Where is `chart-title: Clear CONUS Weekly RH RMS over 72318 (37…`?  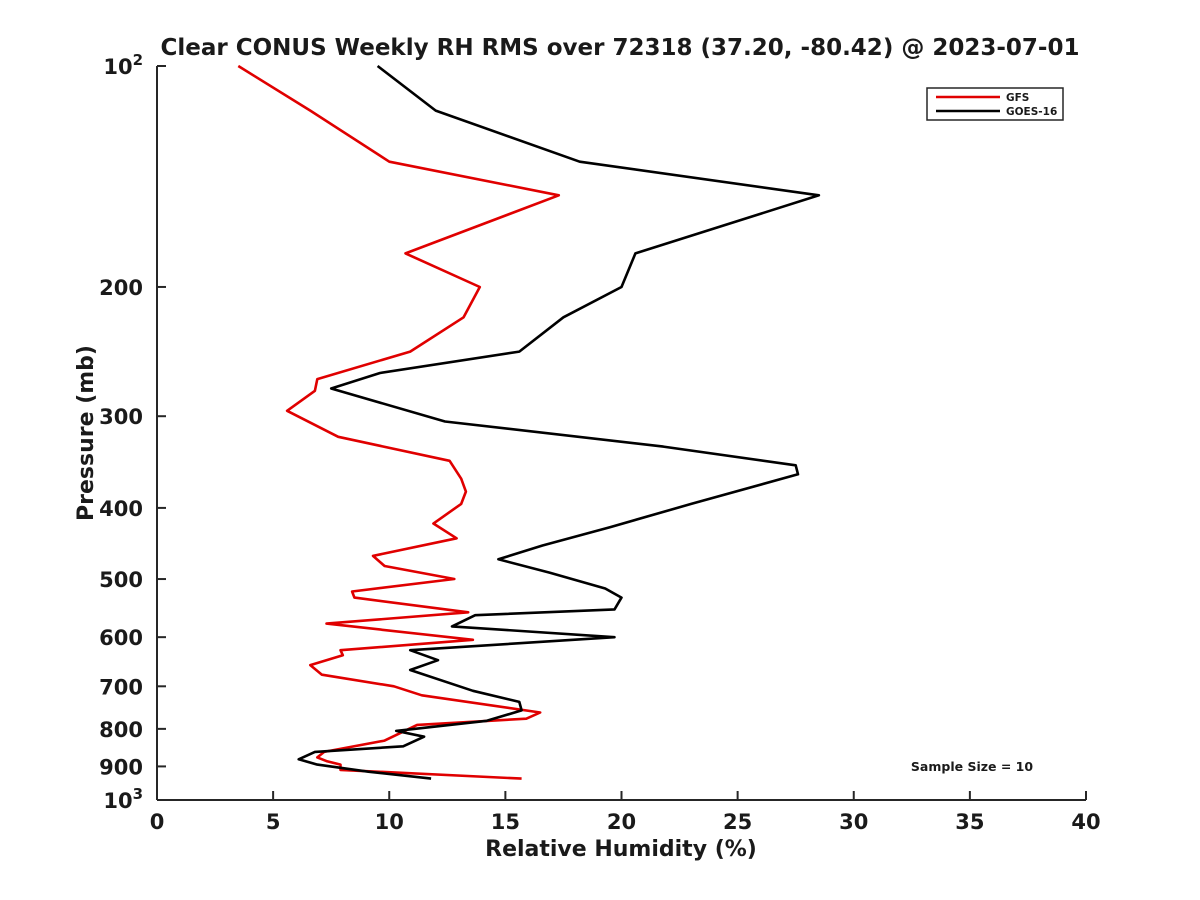
chart-title: Clear CONUS Weekly RH RMS over 72318 (37… is located at coordinates (620, 48).